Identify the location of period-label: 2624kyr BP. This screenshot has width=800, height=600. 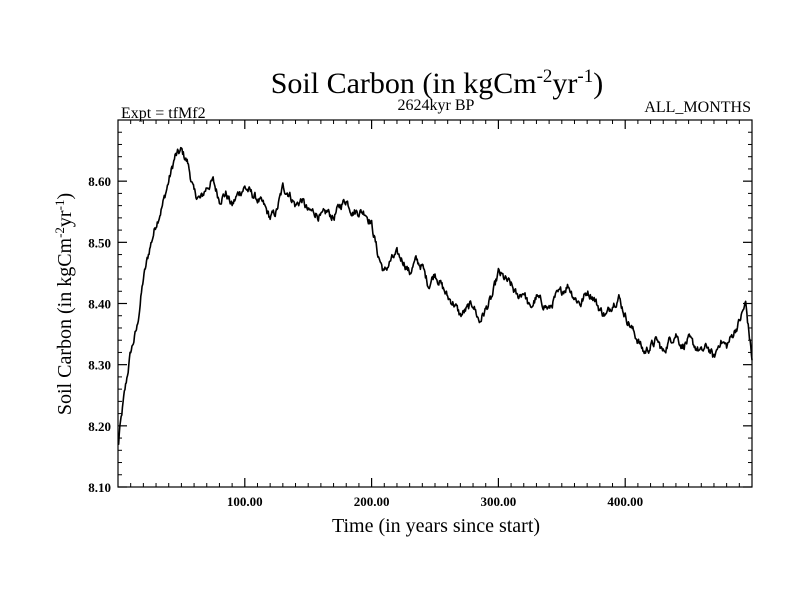
(436, 105).